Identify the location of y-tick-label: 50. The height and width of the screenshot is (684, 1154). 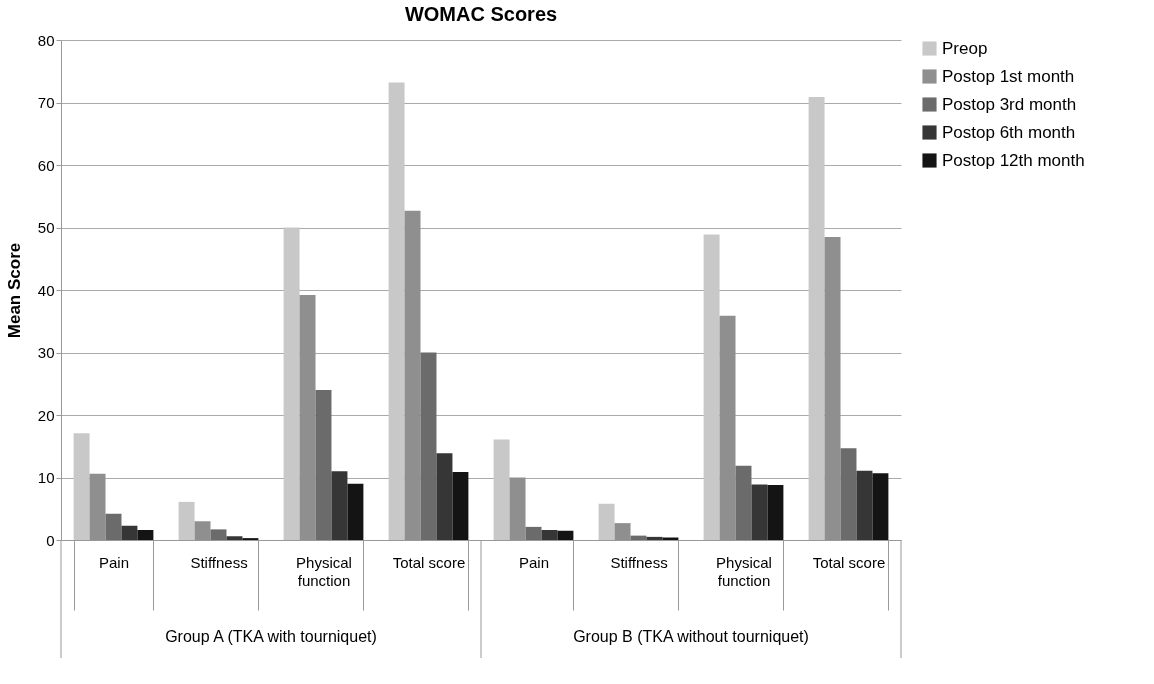
(46, 227).